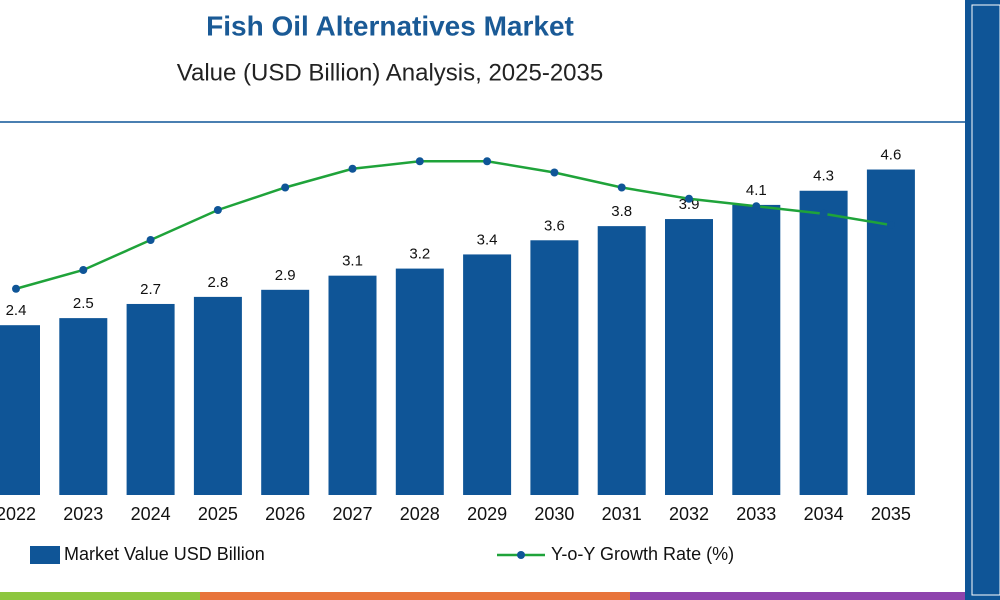 The image size is (1000, 600). What do you see at coordinates (352, 514) in the screenshot?
I see `x-tick-label: 2027` at bounding box center [352, 514].